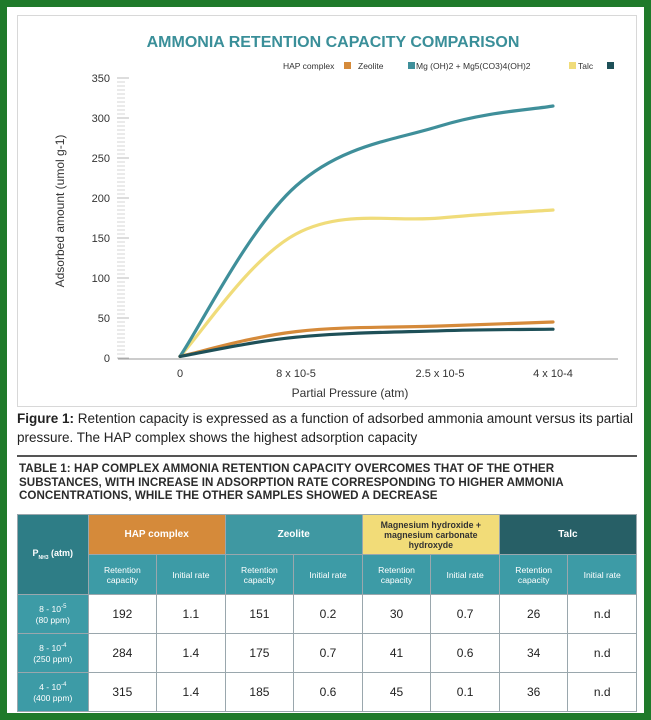 The image size is (651, 720). What do you see at coordinates (50, 686) in the screenshot?
I see `row-pressure: 4 - 10` at bounding box center [50, 686].